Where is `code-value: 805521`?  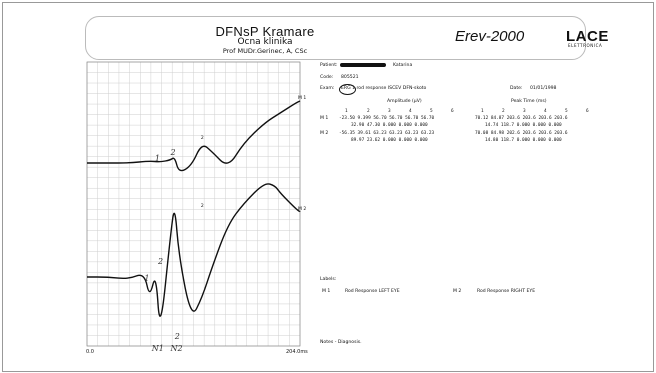 code-value: 805521 is located at coordinates (350, 77).